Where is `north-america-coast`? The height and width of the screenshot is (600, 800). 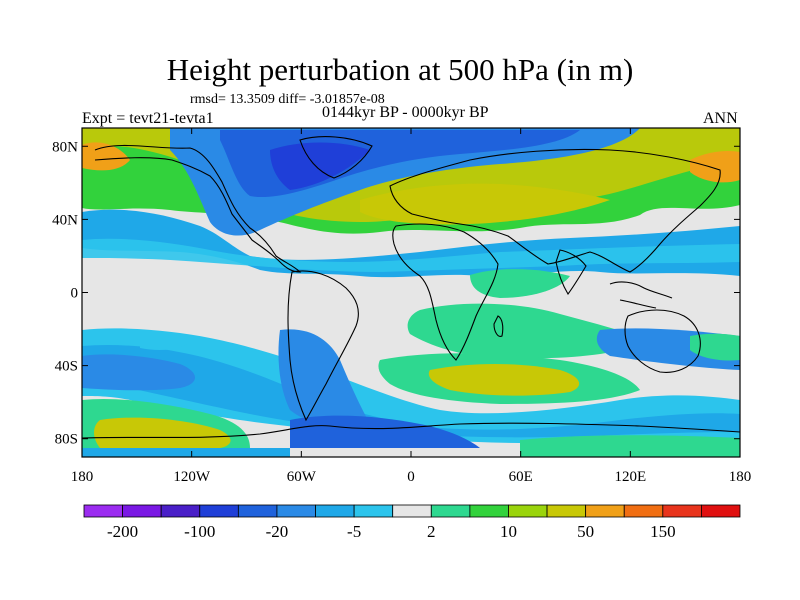
north-america-coast is located at coordinates (198, 208).